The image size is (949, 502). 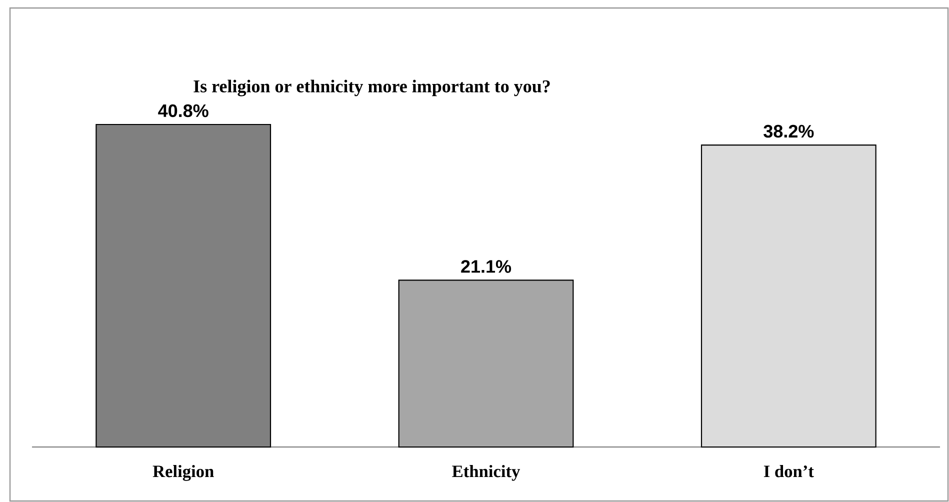 What do you see at coordinates (789, 471) in the screenshot?
I see `x-tick-label: I don’t` at bounding box center [789, 471].